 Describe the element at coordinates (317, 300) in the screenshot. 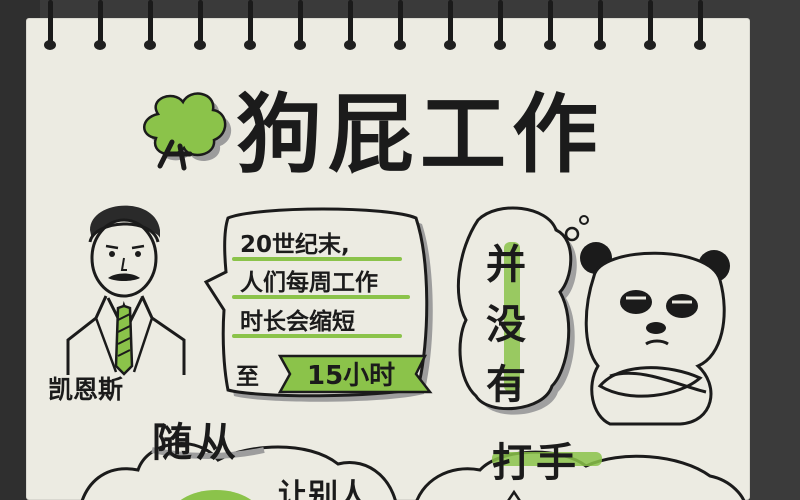

I see `speech-bubble: 20世纪末, 人们每周工作 时长会缩短` at that location.